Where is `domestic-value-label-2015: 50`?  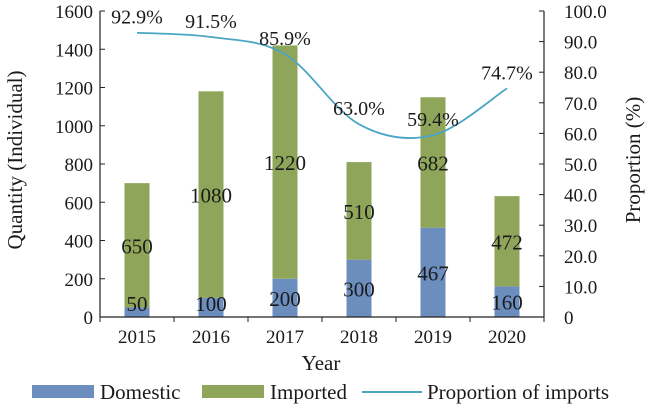
domestic-value-label-2015: 50 is located at coordinates (137, 304).